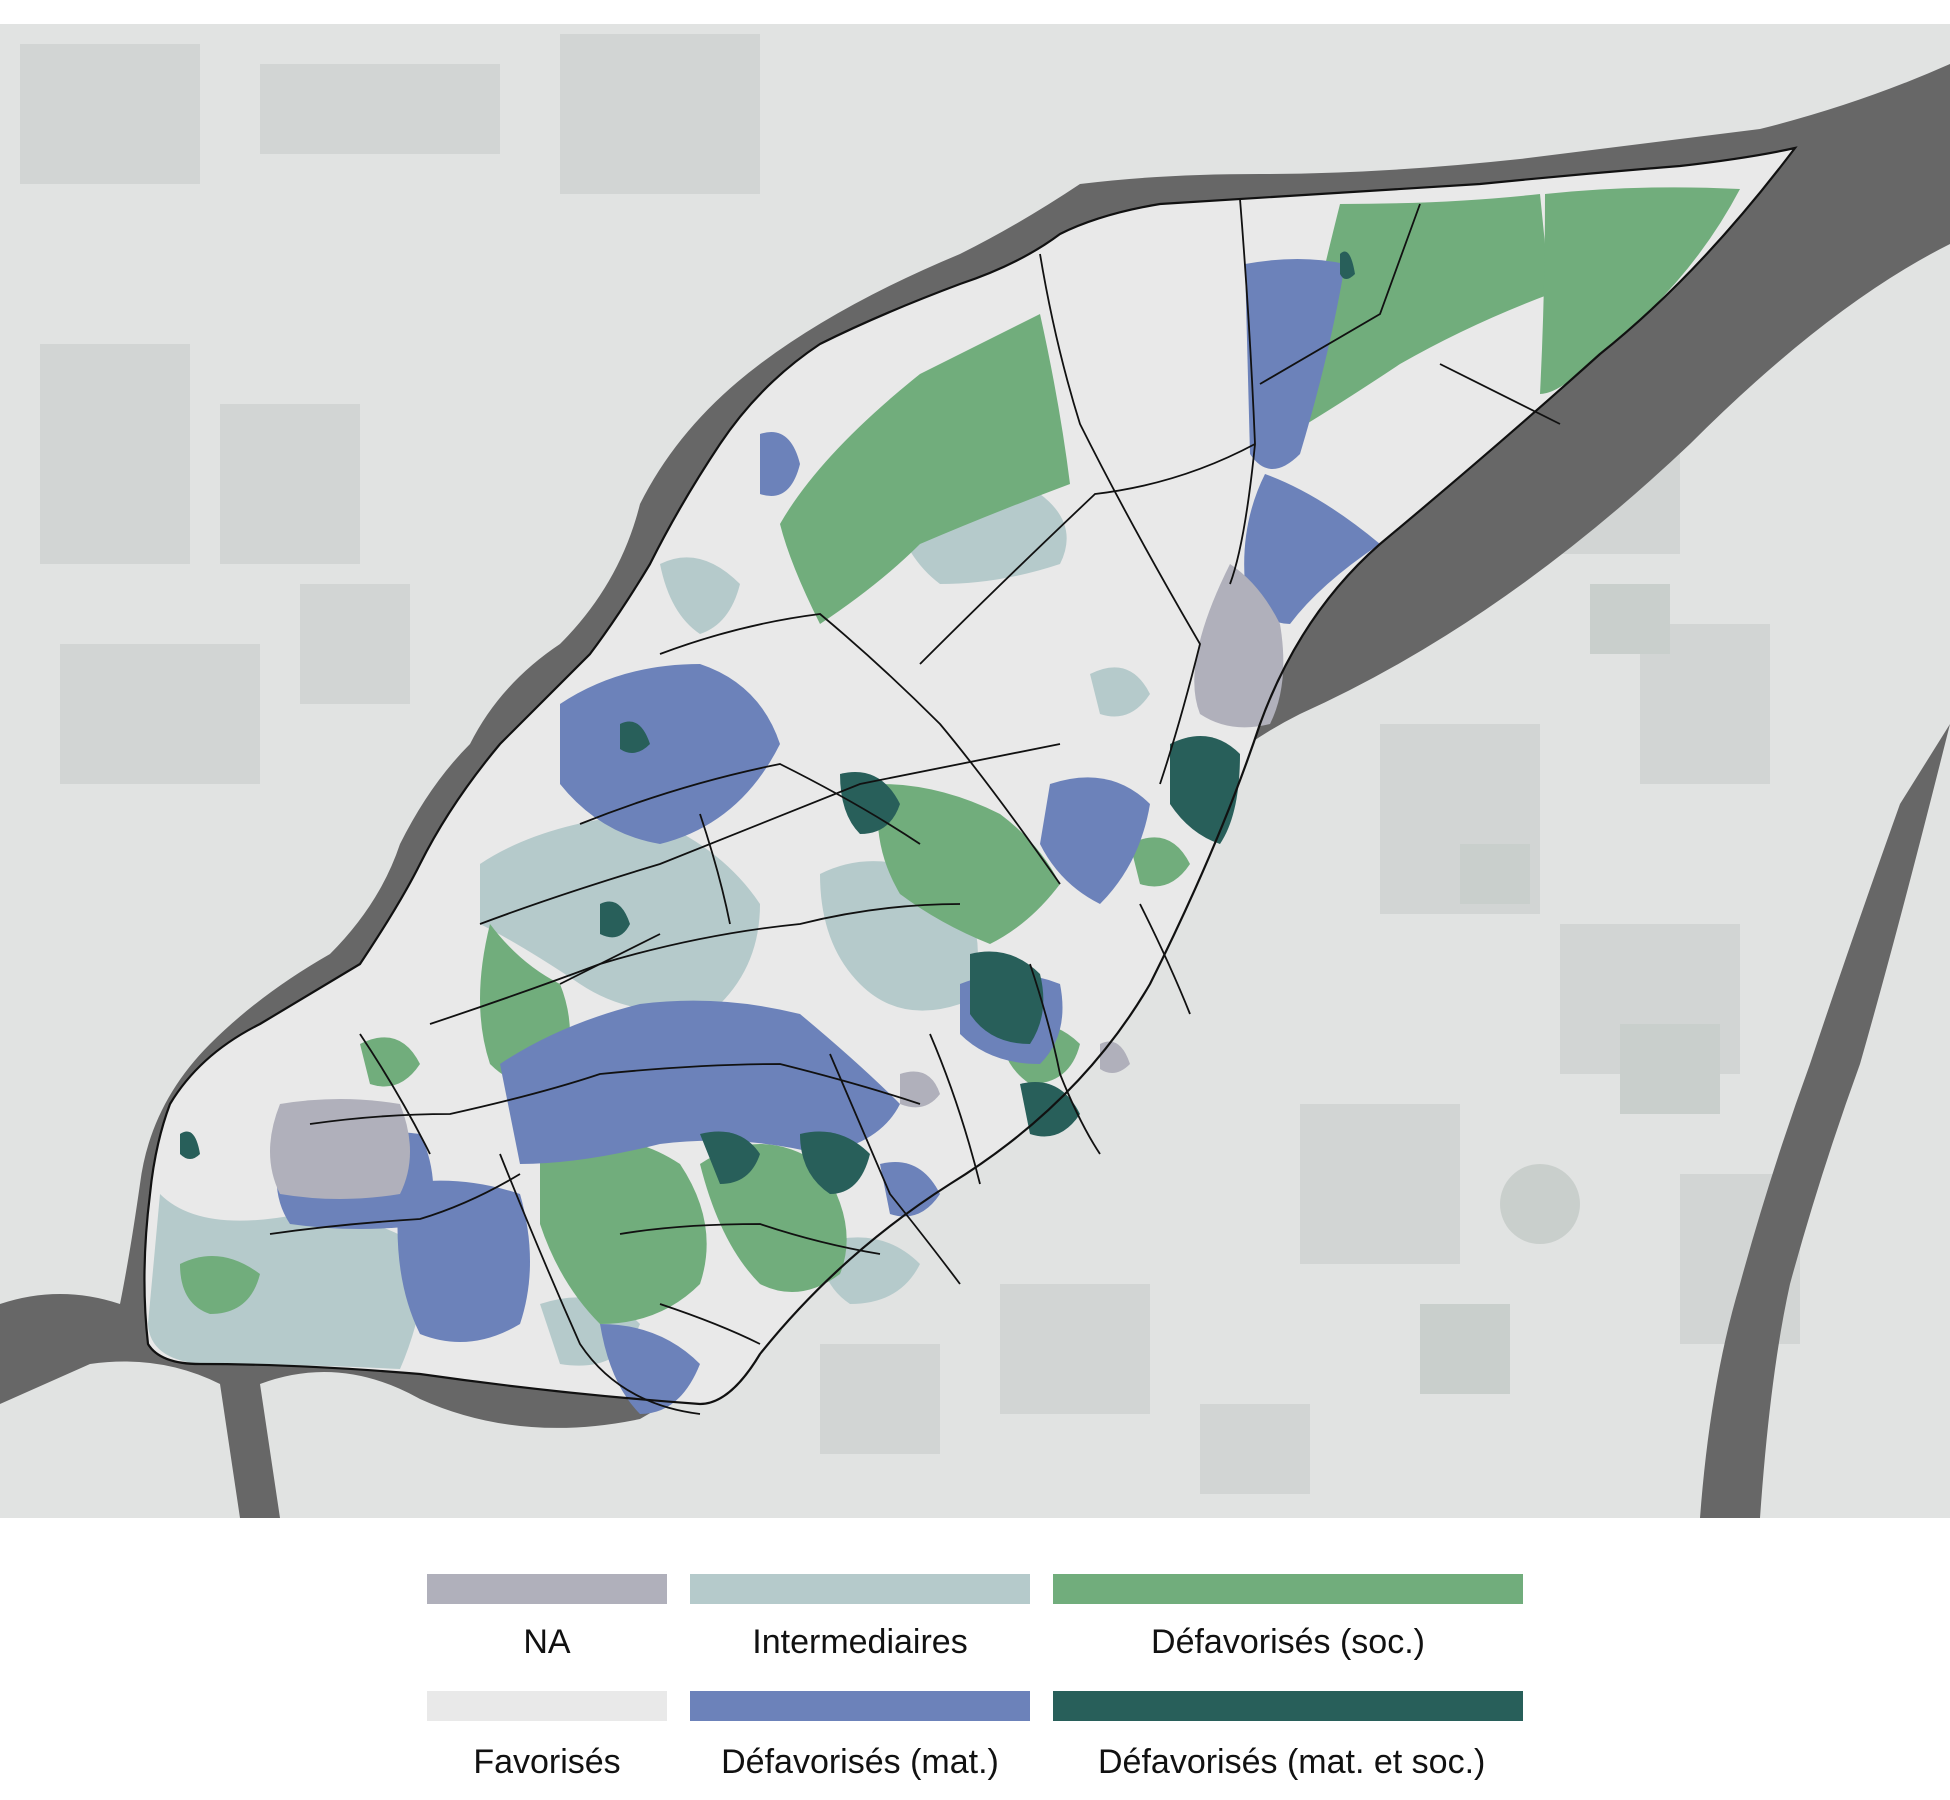 Image resolution: width=1950 pixels, height=1800 pixels. Describe the element at coordinates (860, 1762) in the screenshot. I see `legend-label-defavorises-mat: Défavorisés (mat.)` at that location.